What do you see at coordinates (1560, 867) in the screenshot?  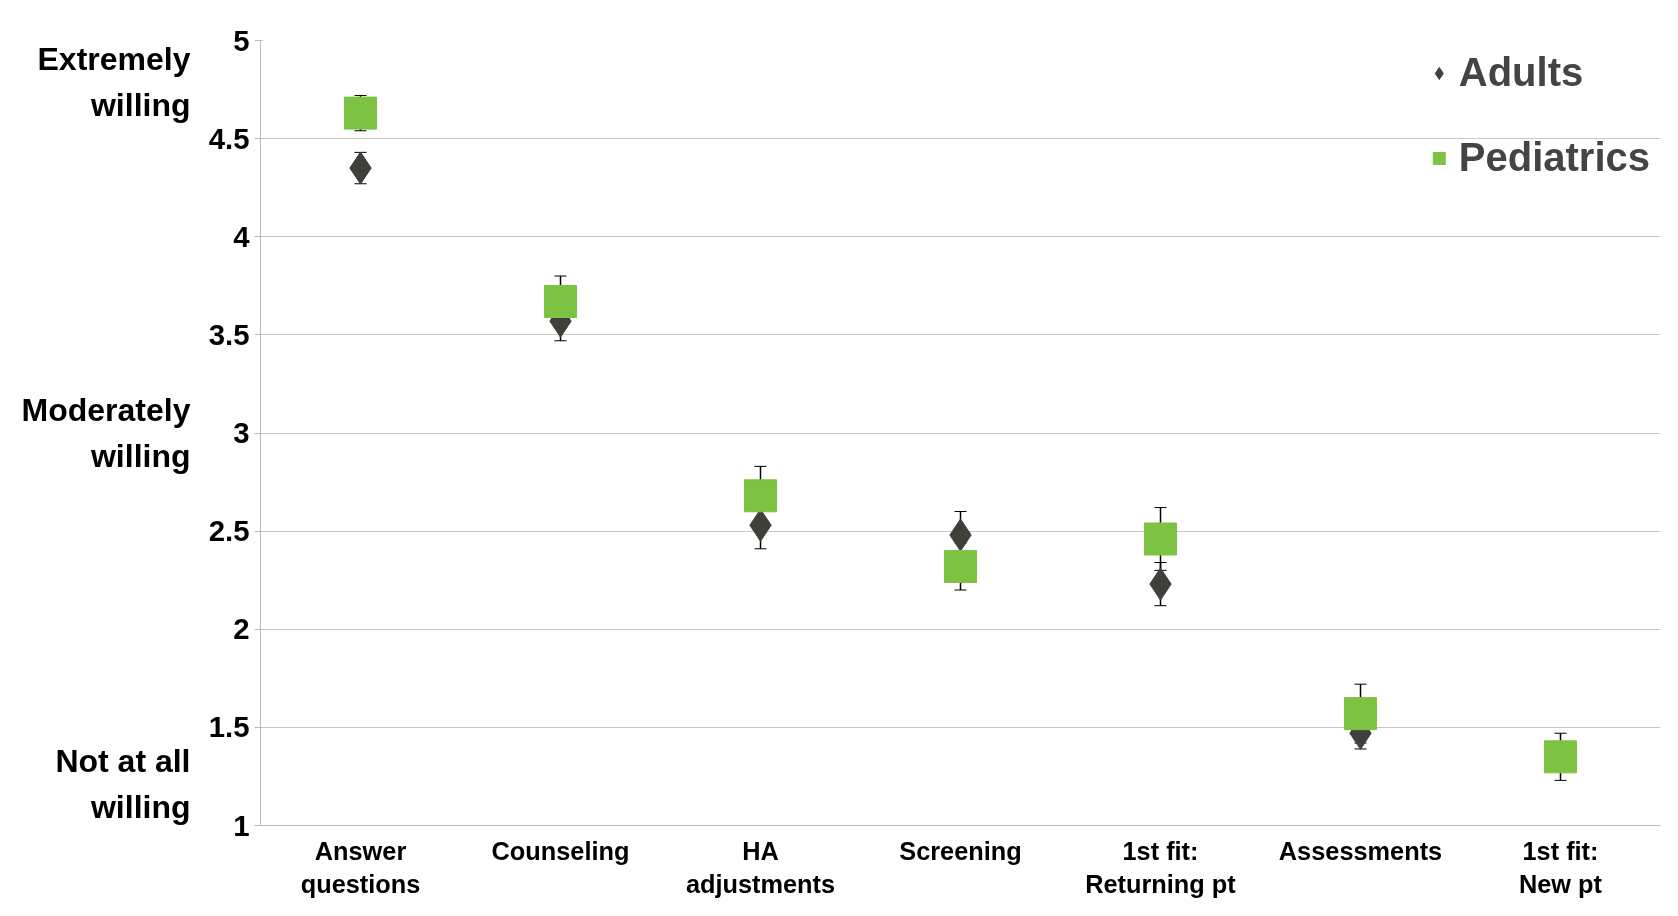 I see `x-tick-label: 1st fit: New pt` at bounding box center [1560, 867].